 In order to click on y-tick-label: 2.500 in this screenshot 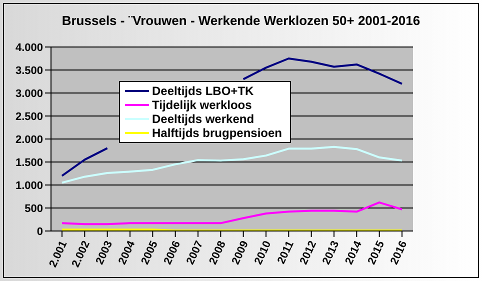, I will do `click(29, 116)`.